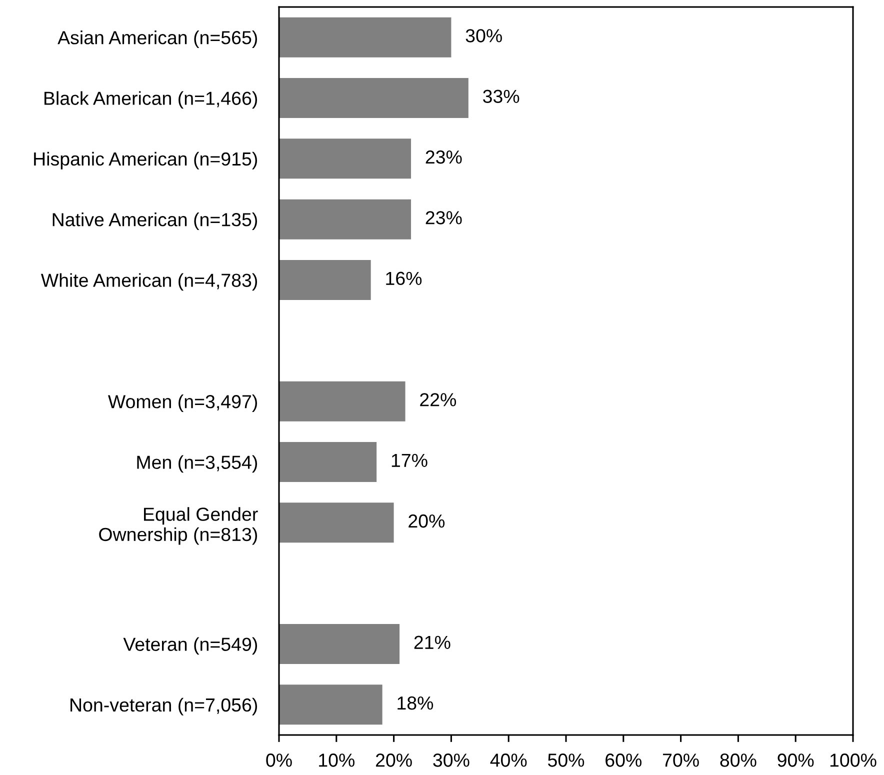 The width and height of the screenshot is (884, 775). What do you see at coordinates (484, 35) in the screenshot?
I see `data-label: 30%` at bounding box center [484, 35].